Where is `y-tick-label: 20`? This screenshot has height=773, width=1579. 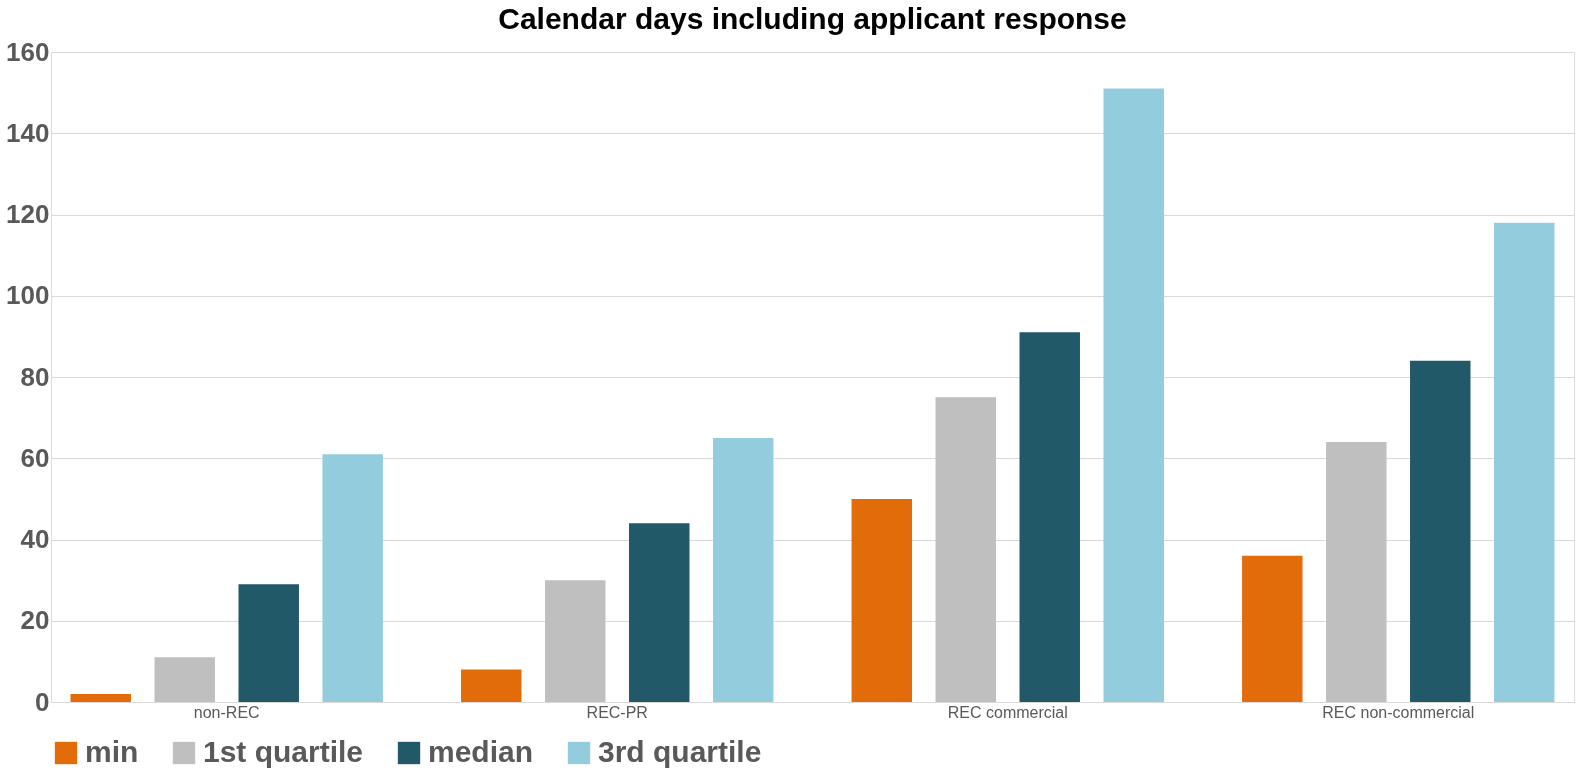 y-tick-label: 20 is located at coordinates (35, 620).